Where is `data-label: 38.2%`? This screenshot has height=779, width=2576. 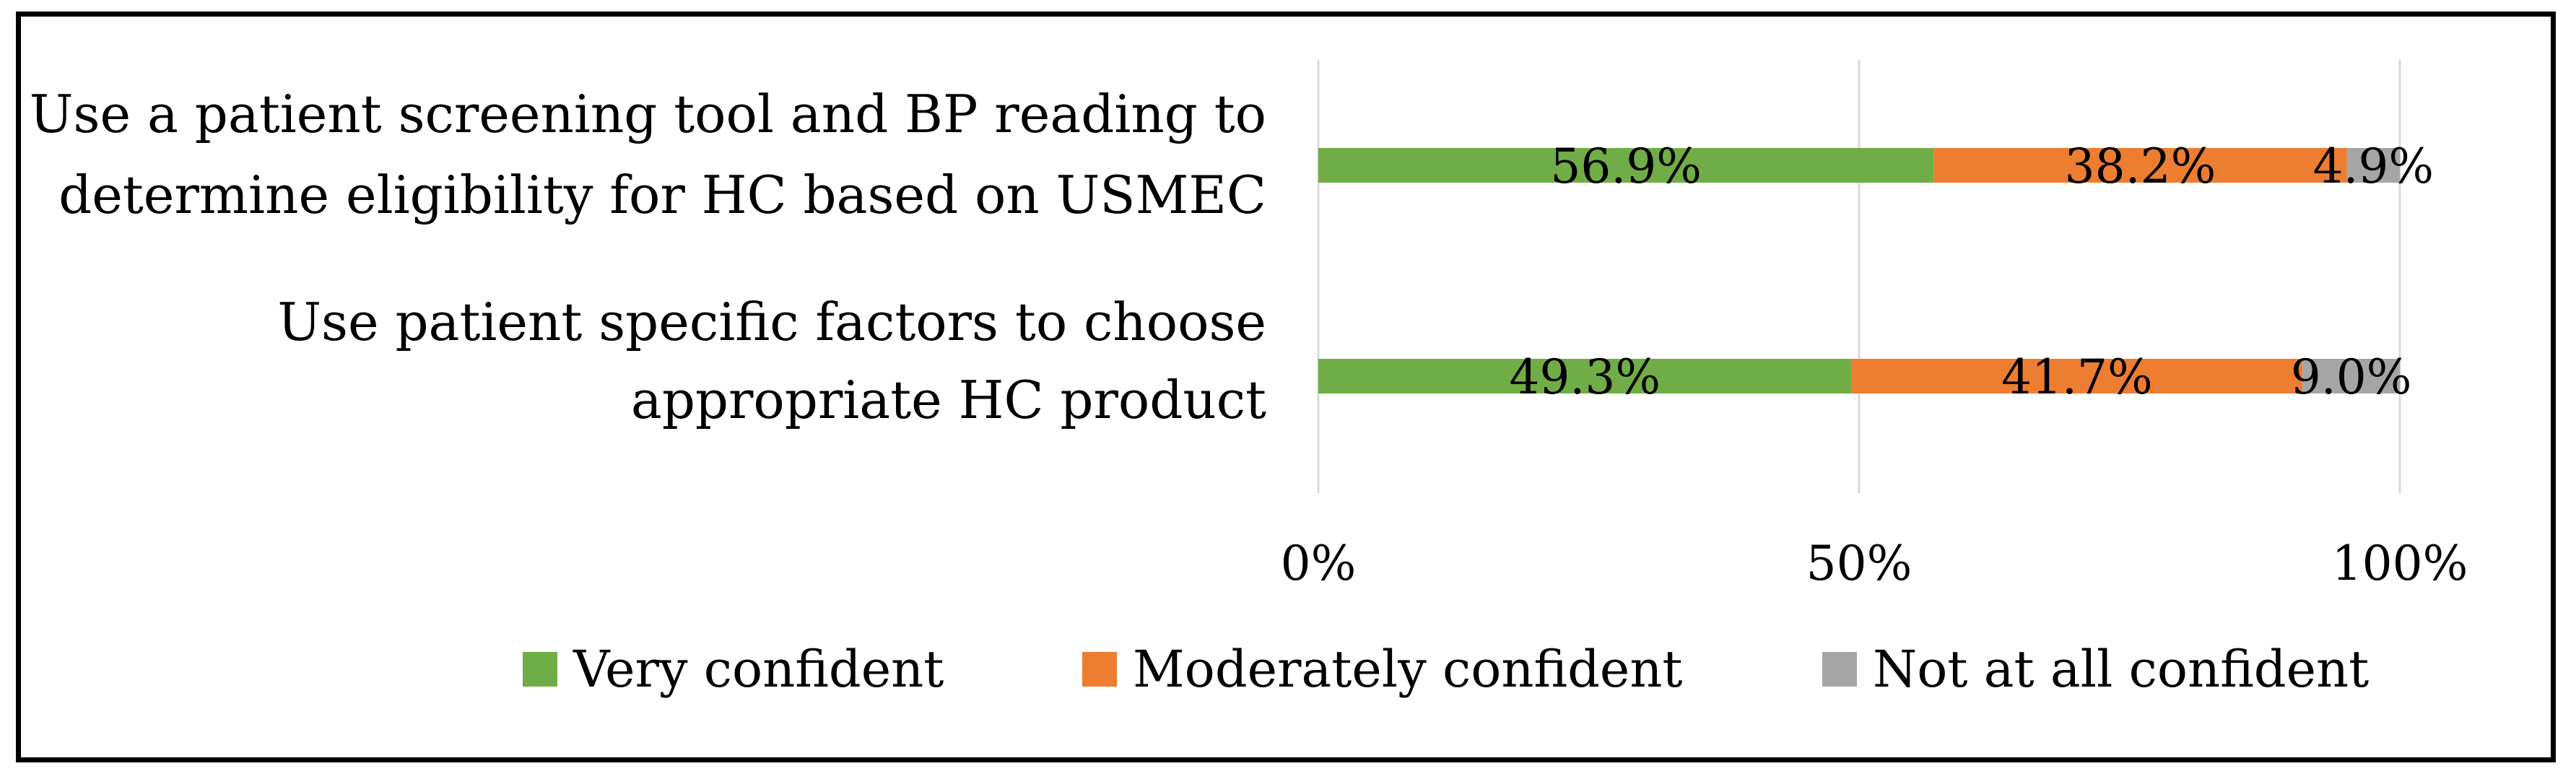 data-label: 38.2% is located at coordinates (2140, 167).